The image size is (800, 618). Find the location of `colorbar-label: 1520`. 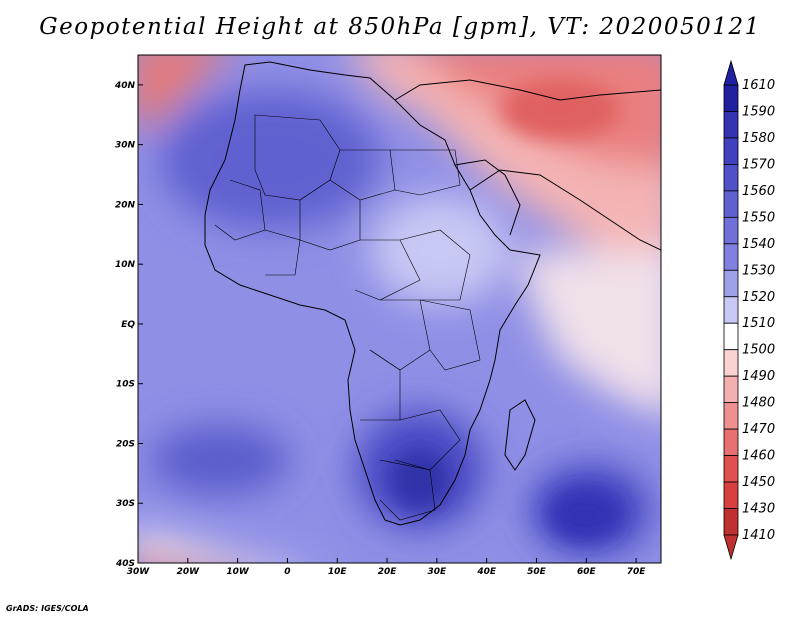

colorbar-label: 1520 is located at coordinates (758, 297).